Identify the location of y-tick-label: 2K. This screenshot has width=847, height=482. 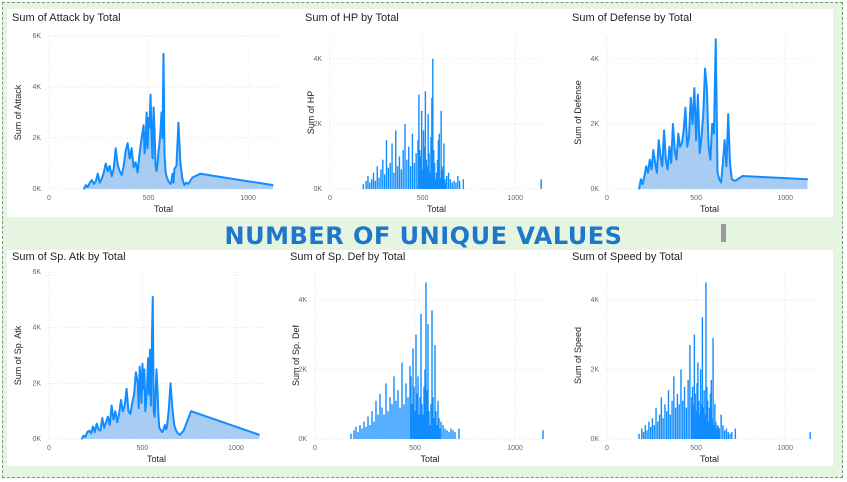
(594, 369).